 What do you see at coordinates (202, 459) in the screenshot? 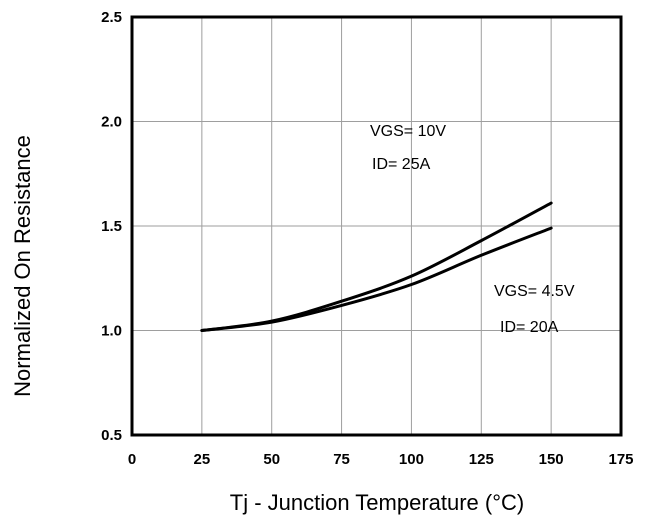
I see `x-tick-label-25: 25` at bounding box center [202, 459].